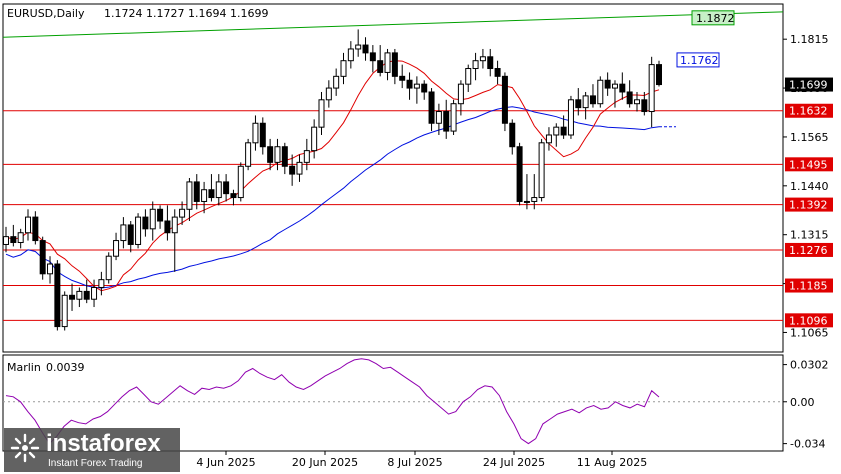 The width and height of the screenshot is (841, 474). What do you see at coordinates (802, 402) in the screenshot?
I see `oscillator-tick-label: 0.00` at bounding box center [802, 402].